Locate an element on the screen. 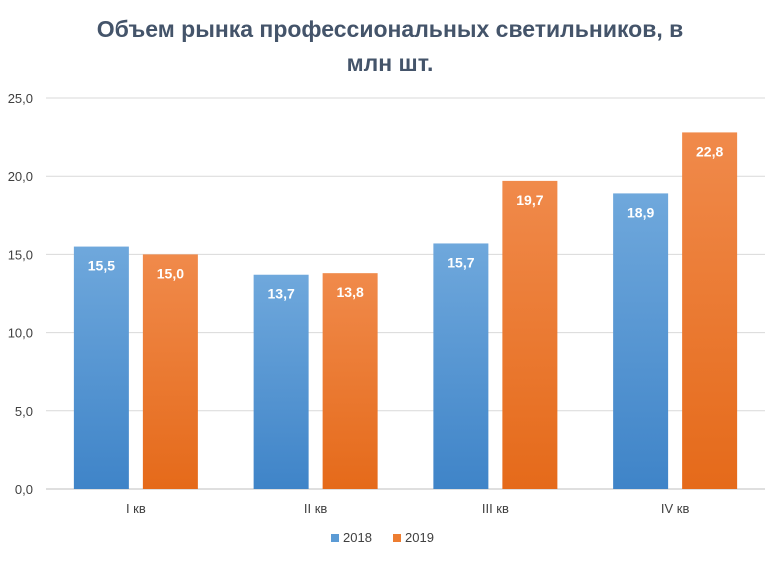  data-label: 19,7 is located at coordinates (529, 200).